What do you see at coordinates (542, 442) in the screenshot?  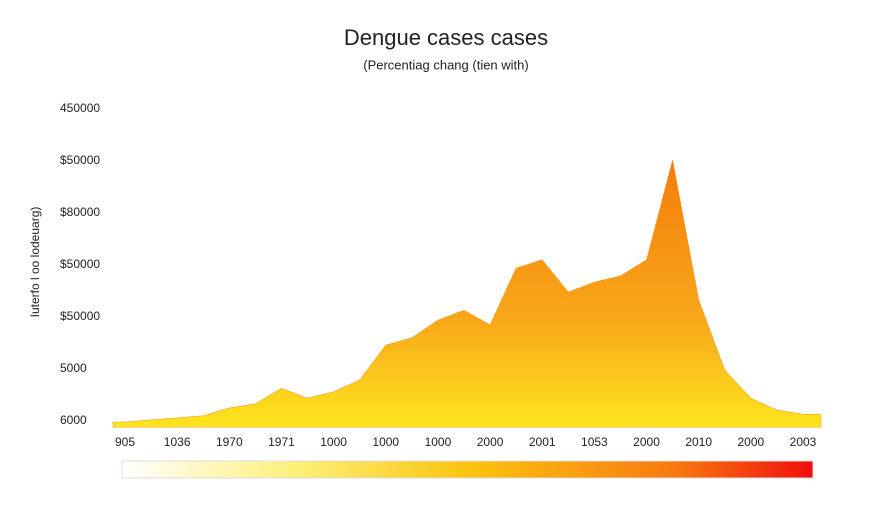 I see `x-tick-label: 2001` at bounding box center [542, 442].